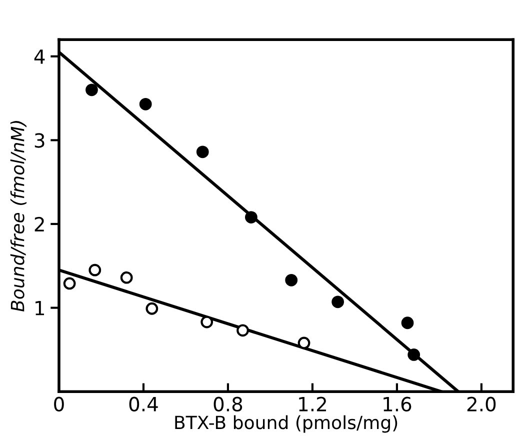 This screenshot has height=440, width=522. What do you see at coordinates (481, 404) in the screenshot?
I see `x-tick-label: 2.0` at bounding box center [481, 404].